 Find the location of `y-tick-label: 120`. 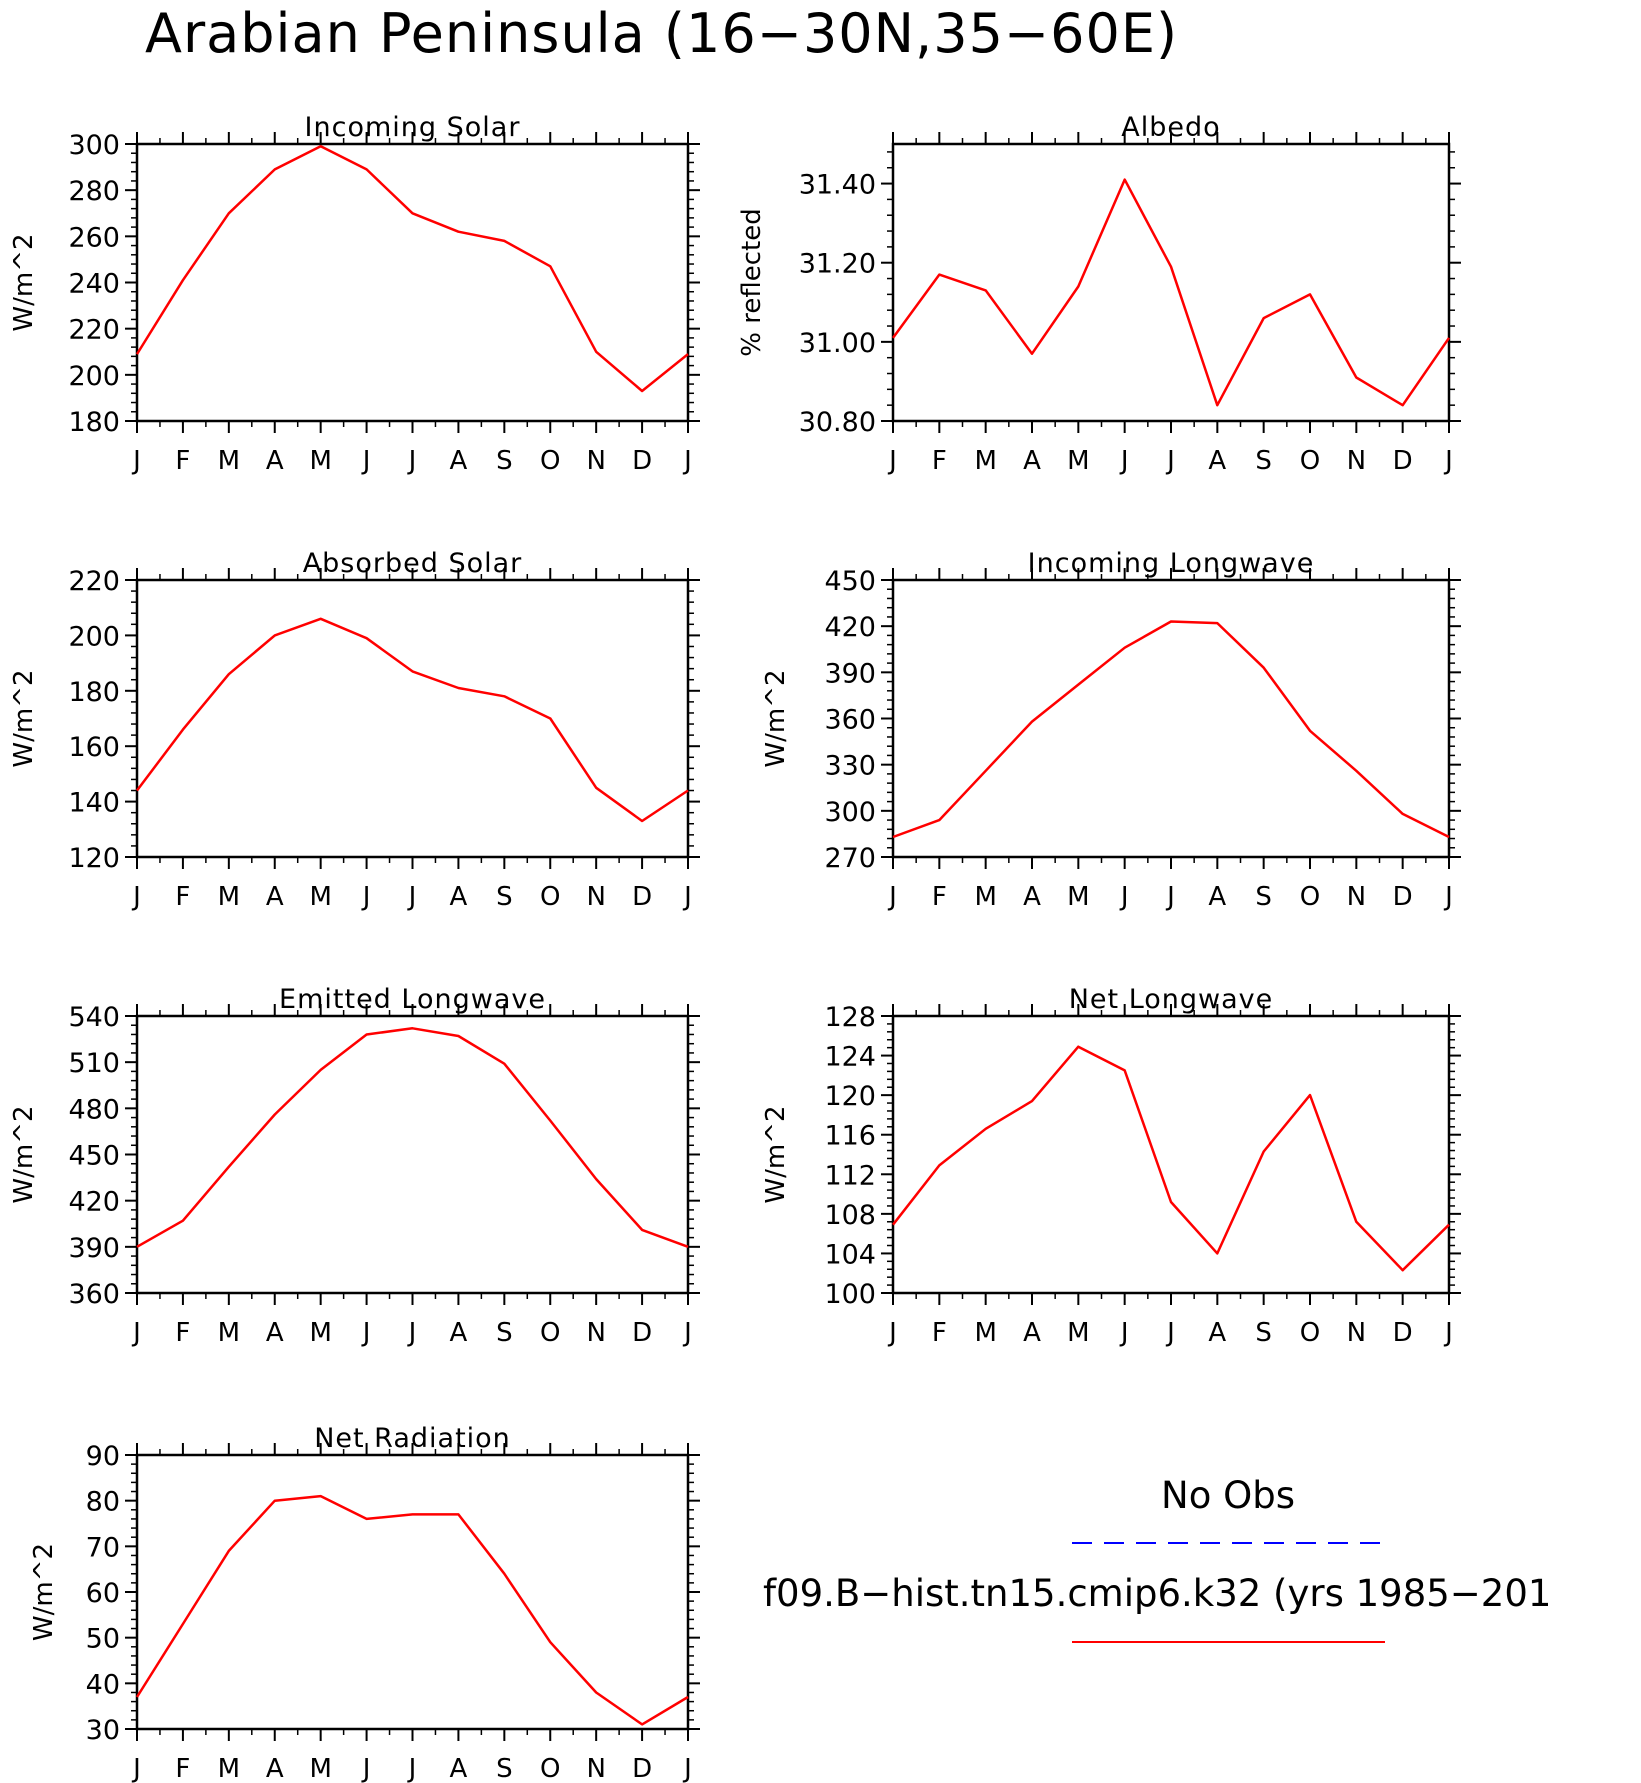

y-tick-label: 120 is located at coordinates (94, 858).